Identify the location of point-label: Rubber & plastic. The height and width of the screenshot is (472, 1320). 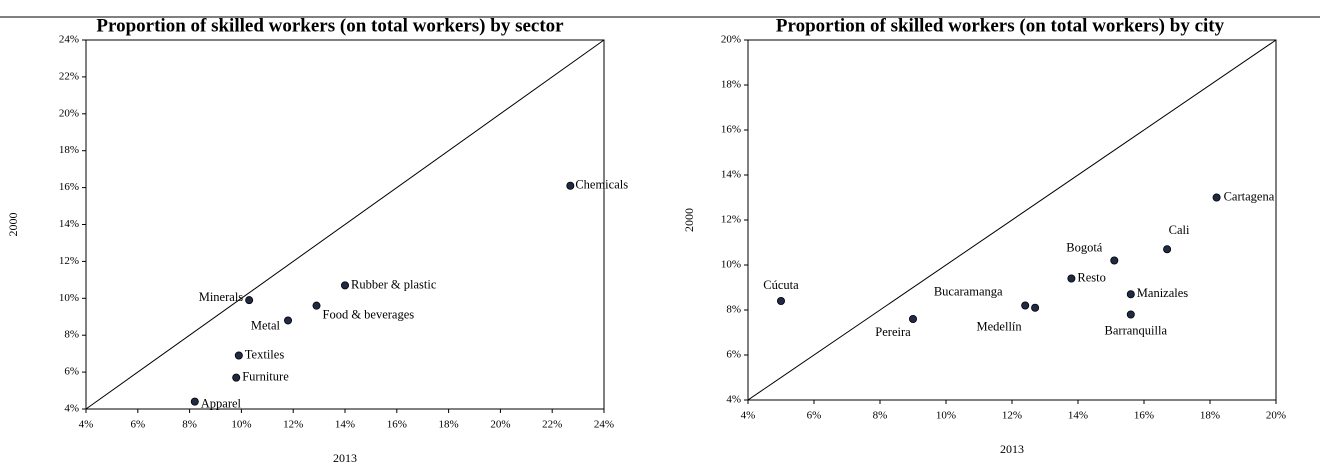
(394, 284).